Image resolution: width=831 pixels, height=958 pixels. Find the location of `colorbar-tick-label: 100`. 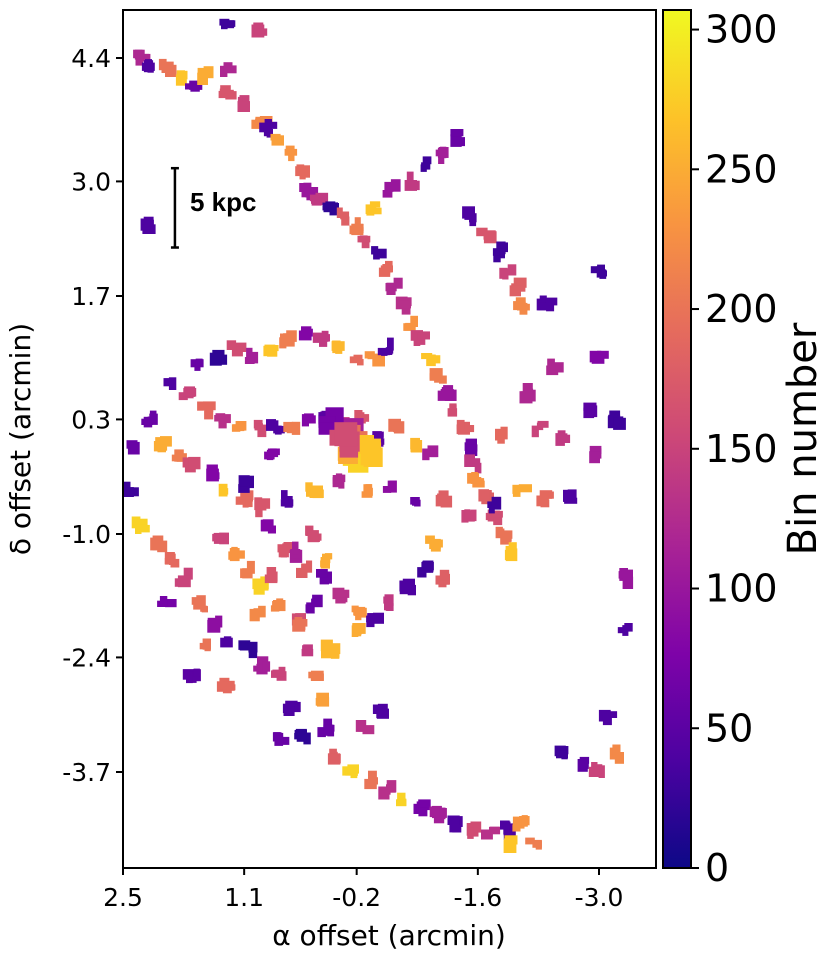

colorbar-tick-label: 100 is located at coordinates (741, 589).